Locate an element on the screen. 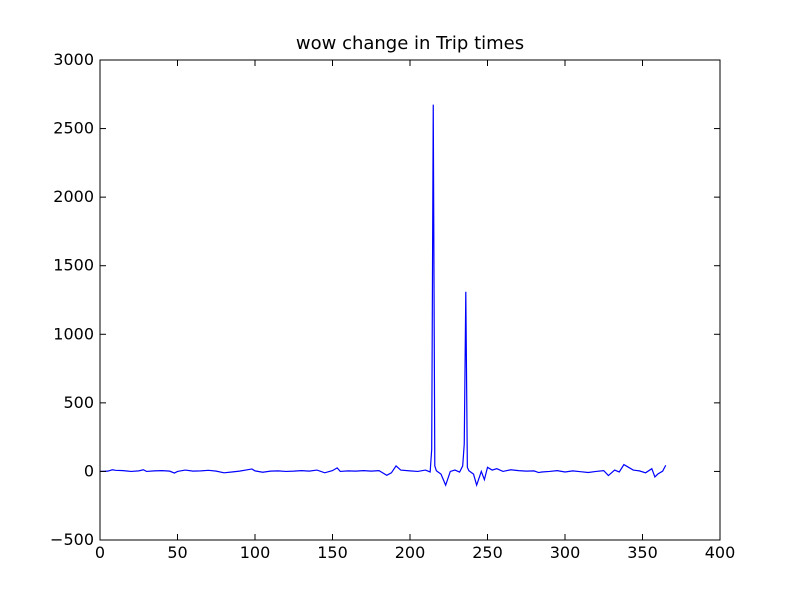 The height and width of the screenshot is (600, 800). x-tick-label: 50 is located at coordinates (177, 552).